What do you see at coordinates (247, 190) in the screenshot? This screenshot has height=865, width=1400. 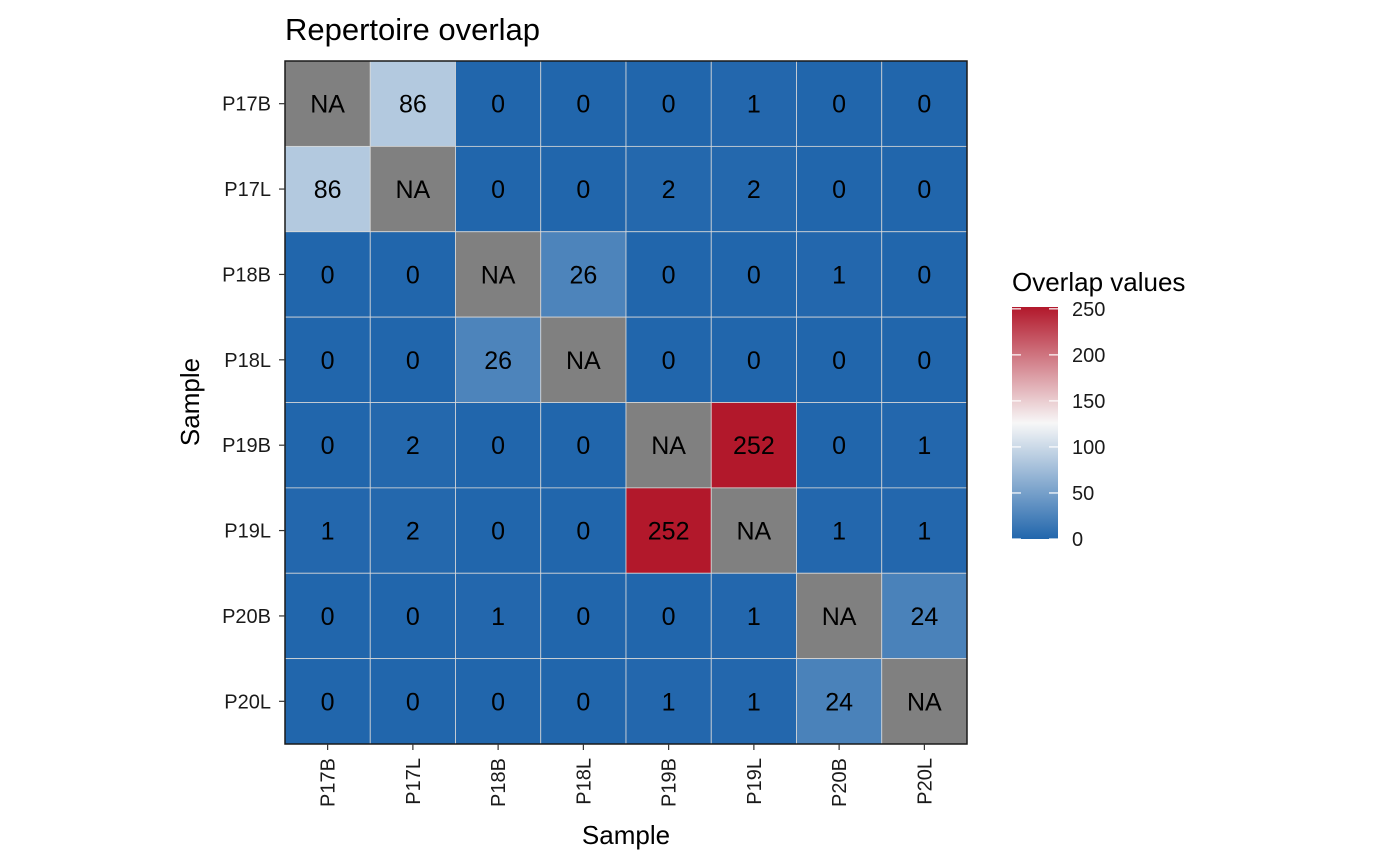 I see `y-tick-label: P17L` at bounding box center [247, 190].